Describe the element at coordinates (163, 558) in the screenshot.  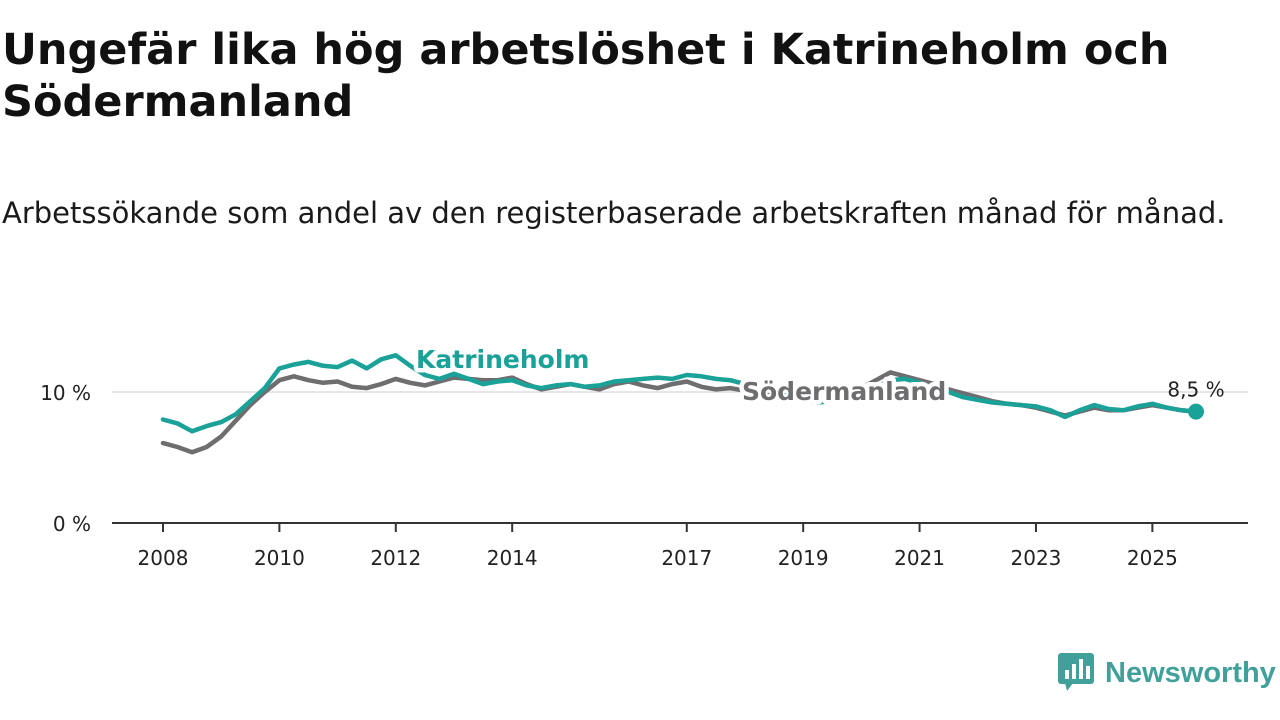
I see `x-tick-label: 2008` at that location.